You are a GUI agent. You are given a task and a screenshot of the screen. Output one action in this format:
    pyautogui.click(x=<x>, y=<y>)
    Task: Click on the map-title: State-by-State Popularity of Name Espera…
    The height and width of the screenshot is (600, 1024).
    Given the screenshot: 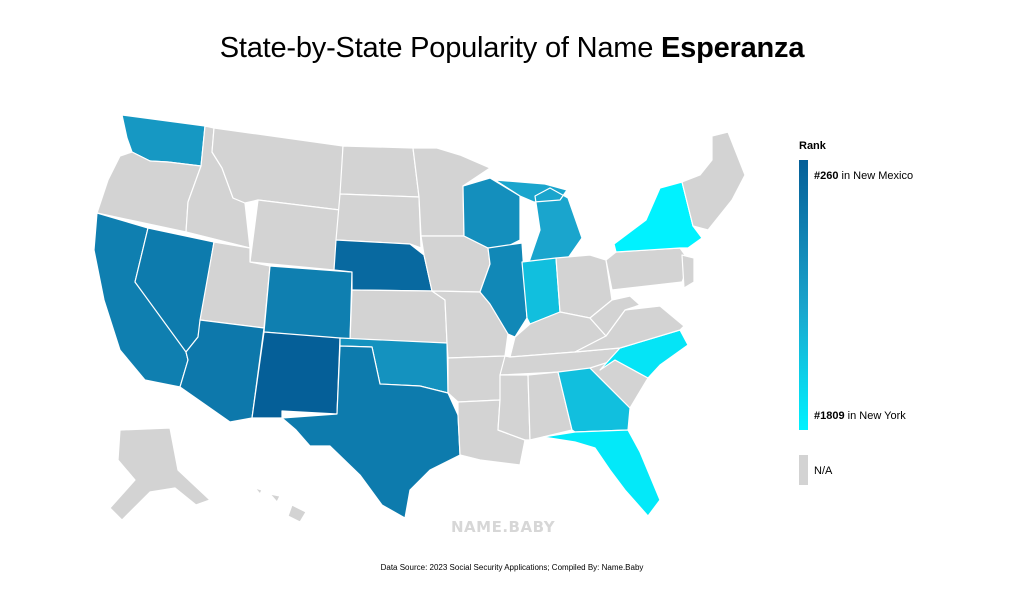 What is the action you would take?
    pyautogui.click(x=512, y=48)
    